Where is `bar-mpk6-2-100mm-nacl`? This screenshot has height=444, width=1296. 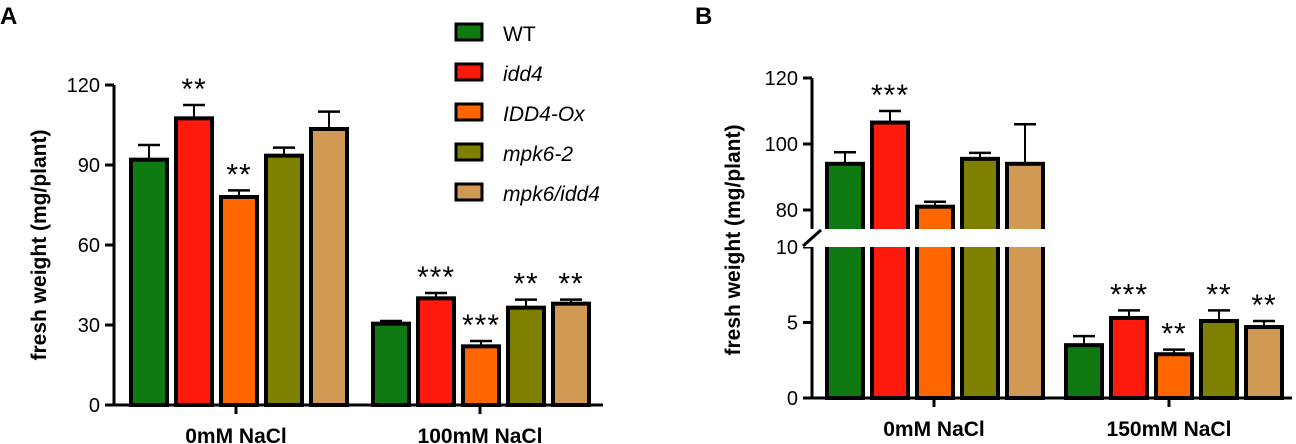 bar-mpk6-2-100mm-nacl is located at coordinates (526, 356).